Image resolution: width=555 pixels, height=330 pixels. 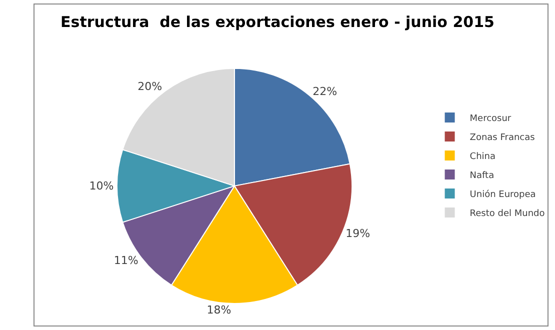 I want to click on legend-label: China, so click(x=483, y=157).